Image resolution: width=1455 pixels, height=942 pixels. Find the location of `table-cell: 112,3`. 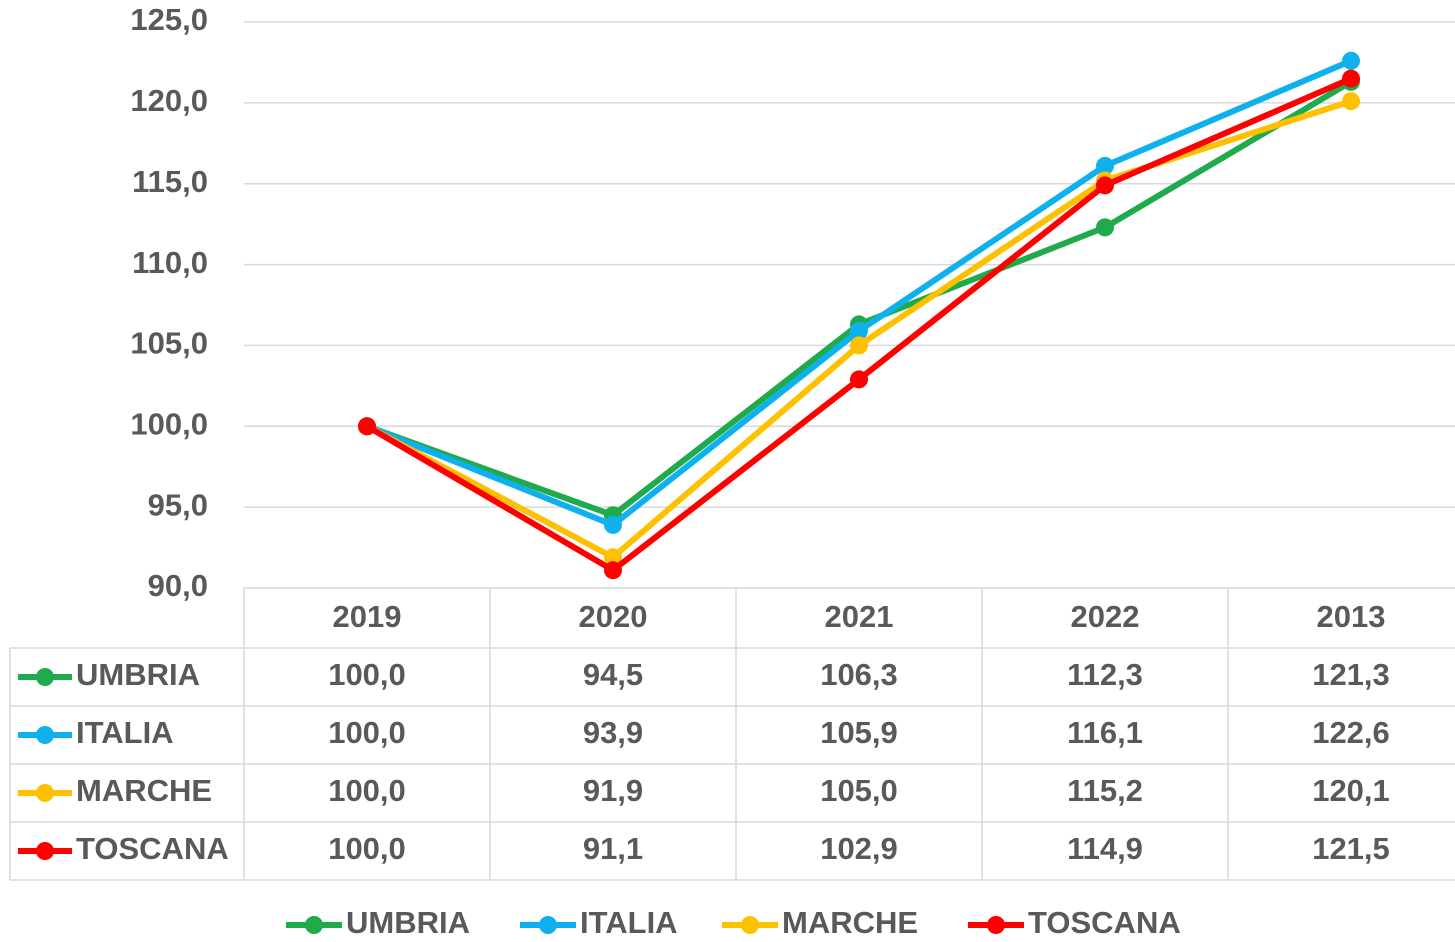

table-cell: 112,3 is located at coordinates (1105, 674).